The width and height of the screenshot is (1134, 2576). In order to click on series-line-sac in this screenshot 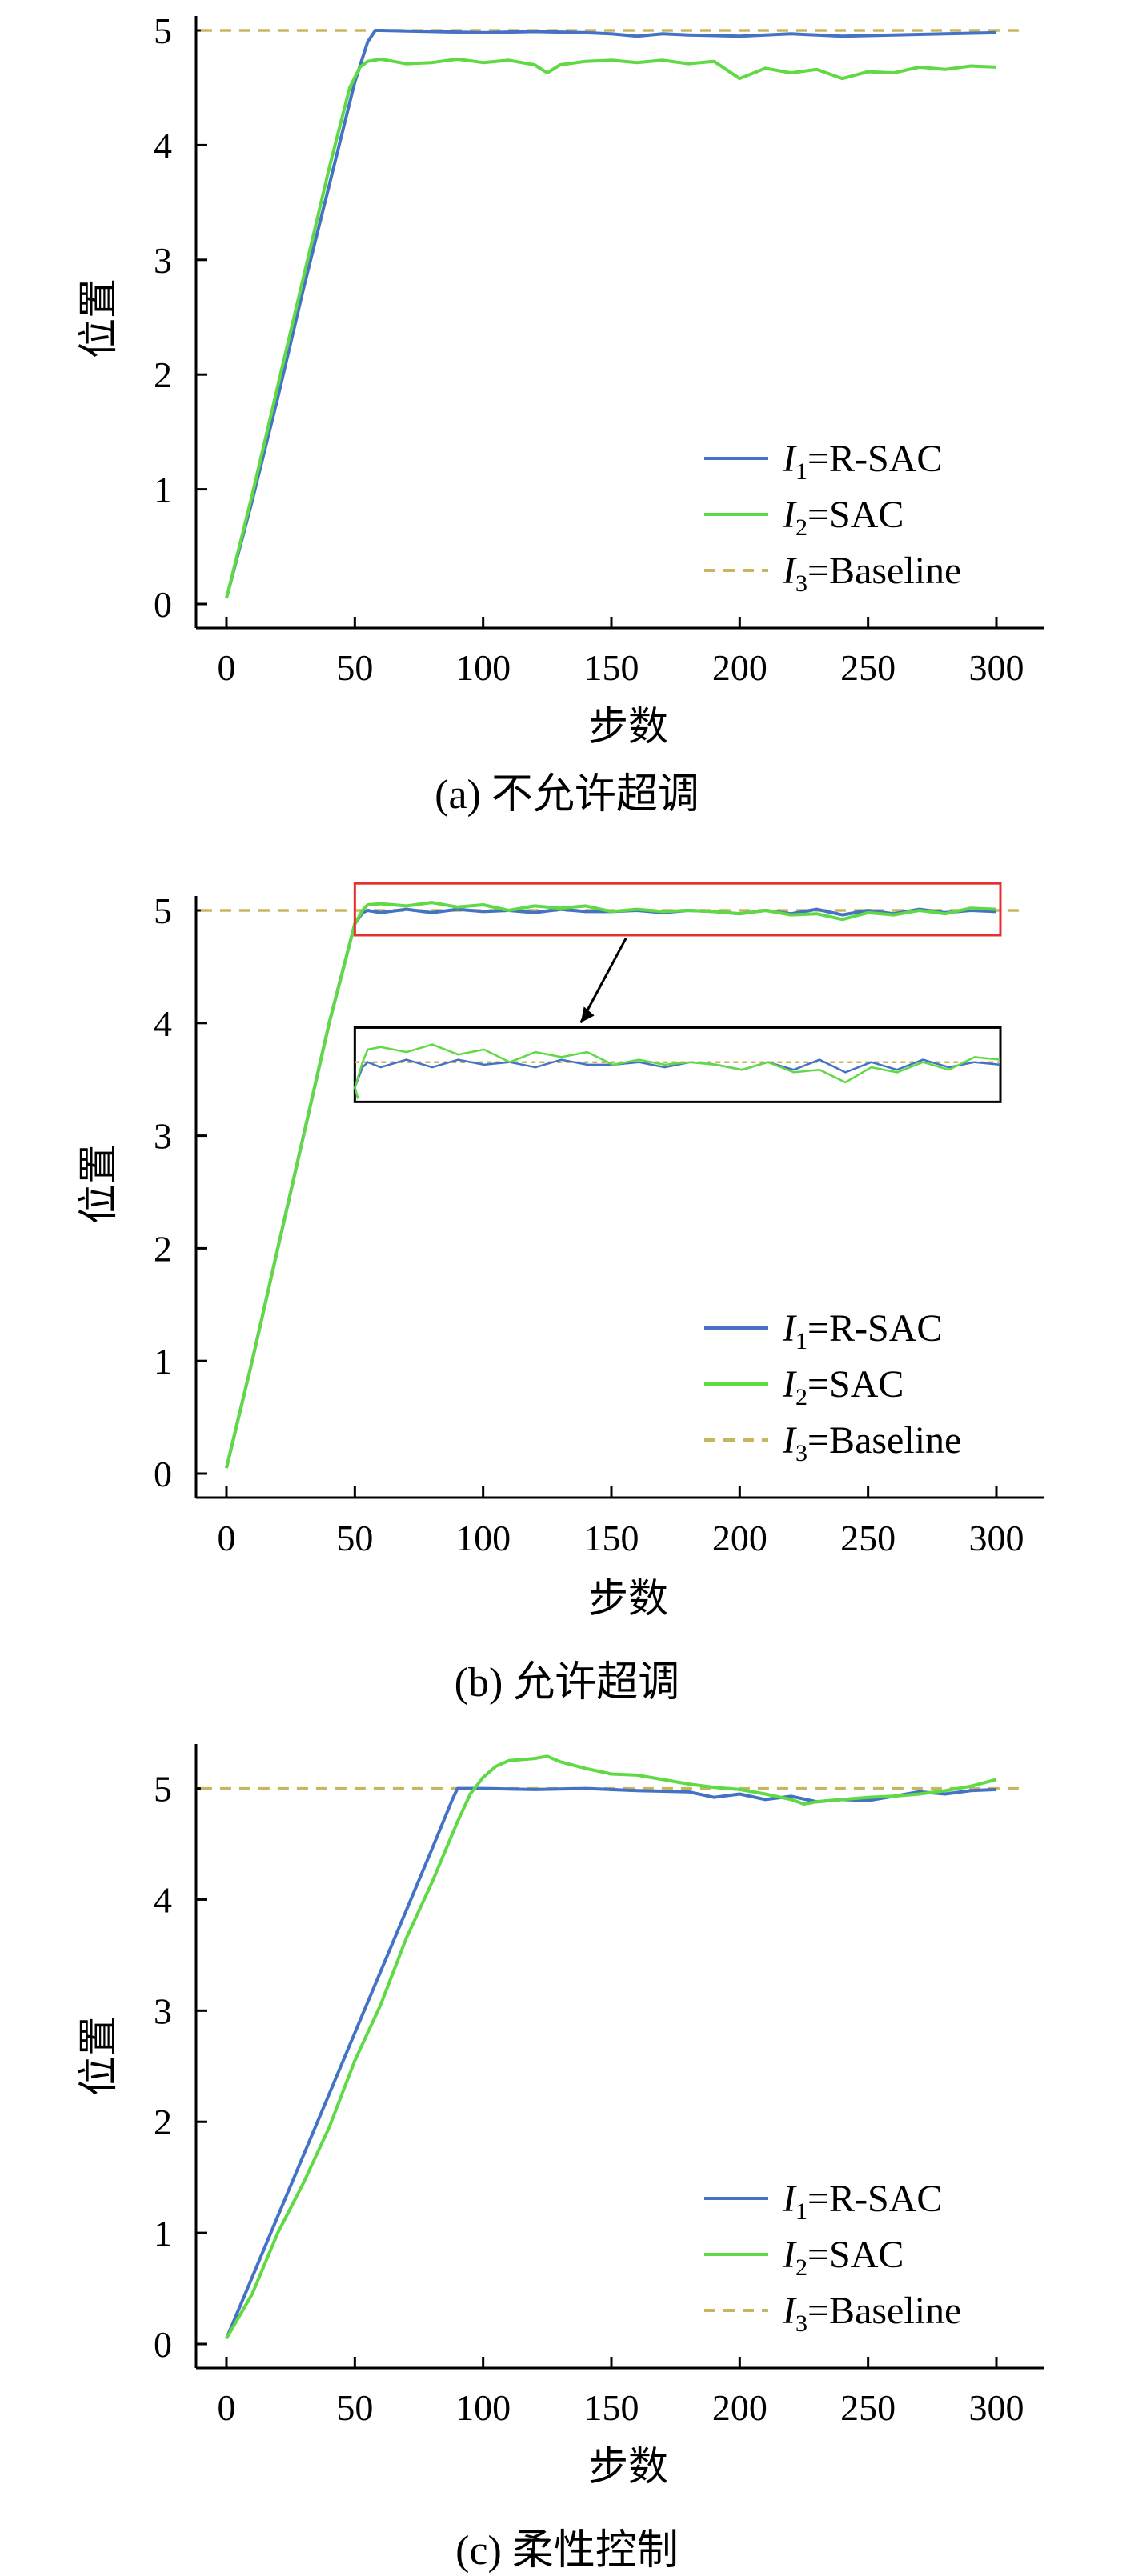, I will do `click(611, 328)`.